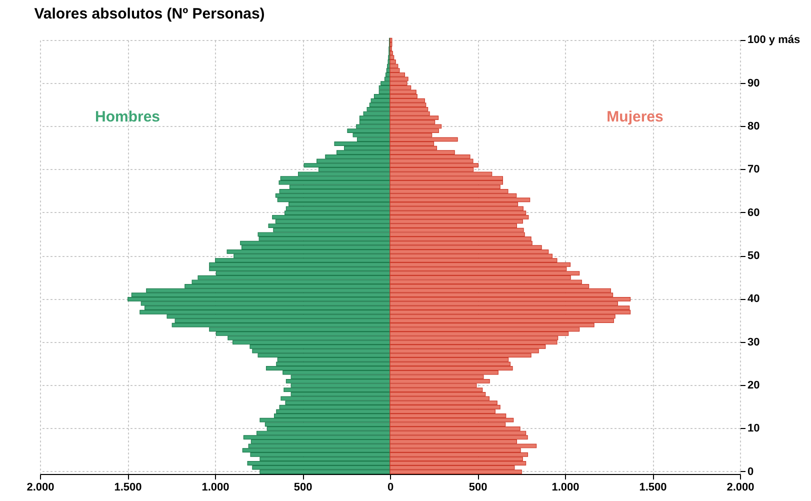 The width and height of the screenshot is (811, 501). Describe the element at coordinates (754, 256) in the screenshot. I see `y-tick-label: 50` at that location.